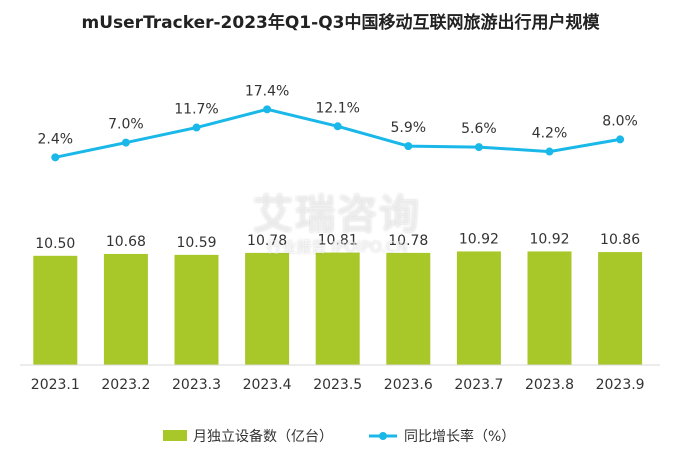 Image resolution: width=681 pixels, height=456 pixels. What do you see at coordinates (383, 436) in the screenshot?
I see `legend-line-marker` at bounding box center [383, 436].